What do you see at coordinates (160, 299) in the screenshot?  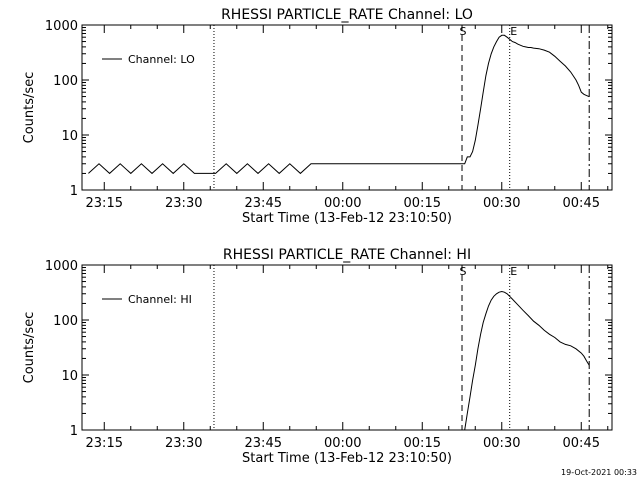 I see `panel-2-legend-label: Channel: HI` at bounding box center [160, 299].